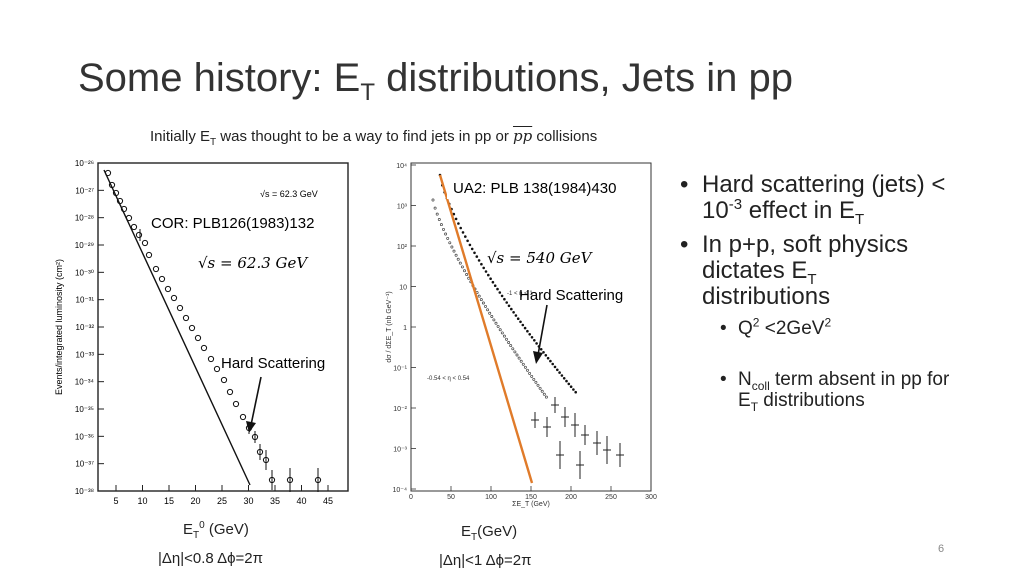 The width and height of the screenshot is (1024, 576). I want to click on left-plot-fit-line, so click(177, 327).